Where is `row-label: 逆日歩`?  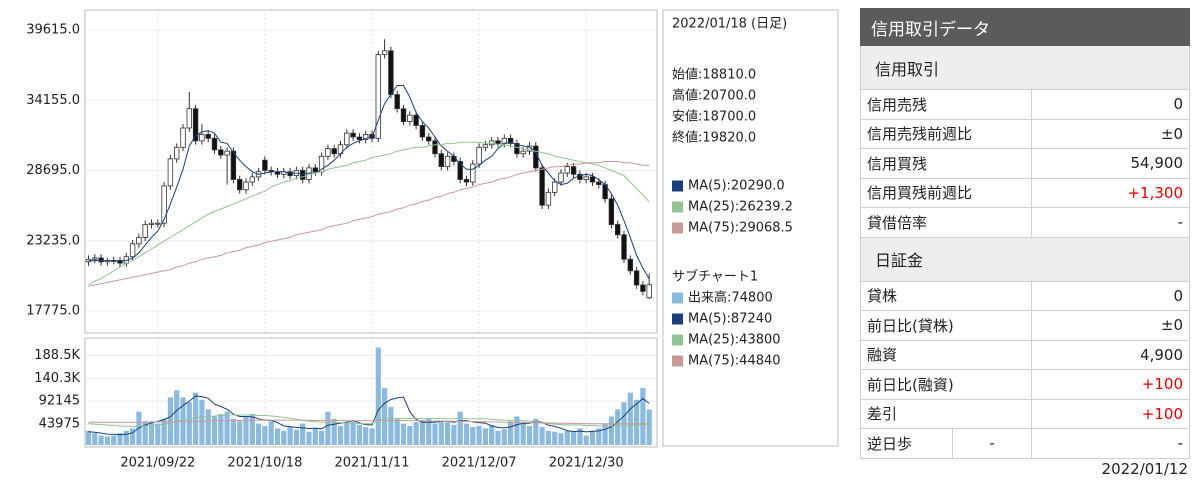 row-label: 逆日歩 is located at coordinates (906, 443).